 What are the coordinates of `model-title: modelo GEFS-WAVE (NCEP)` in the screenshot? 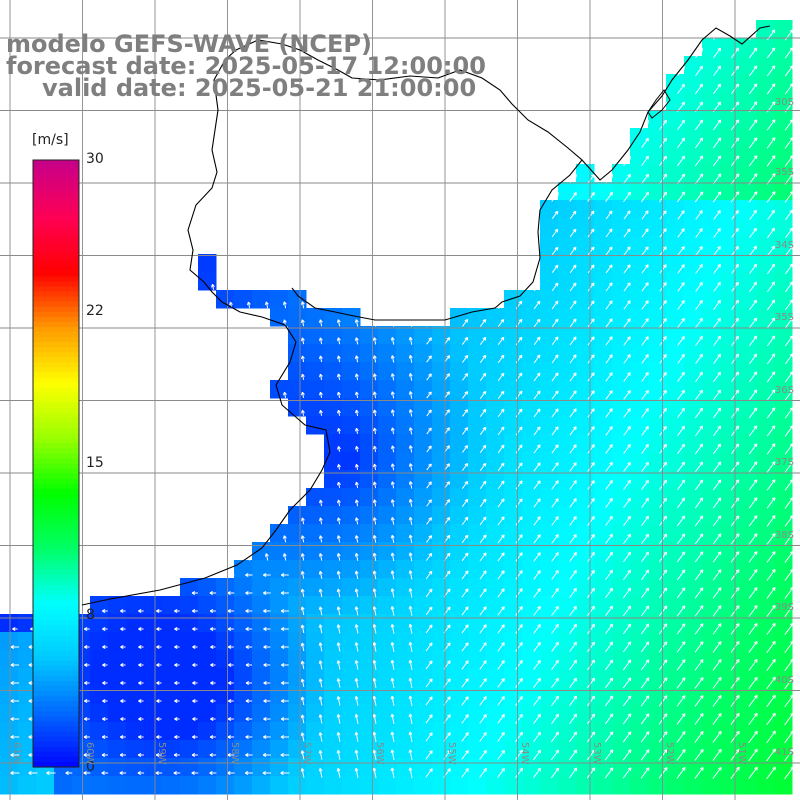 It's located at (189, 44).